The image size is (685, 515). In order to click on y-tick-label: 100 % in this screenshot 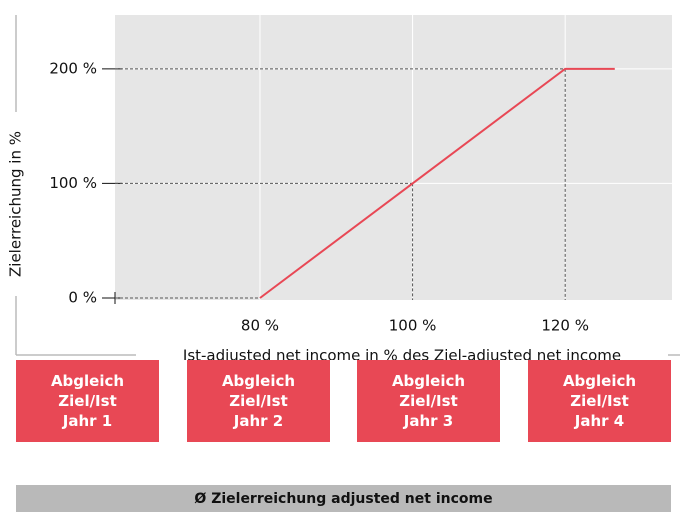, I will do `click(73, 183)`.